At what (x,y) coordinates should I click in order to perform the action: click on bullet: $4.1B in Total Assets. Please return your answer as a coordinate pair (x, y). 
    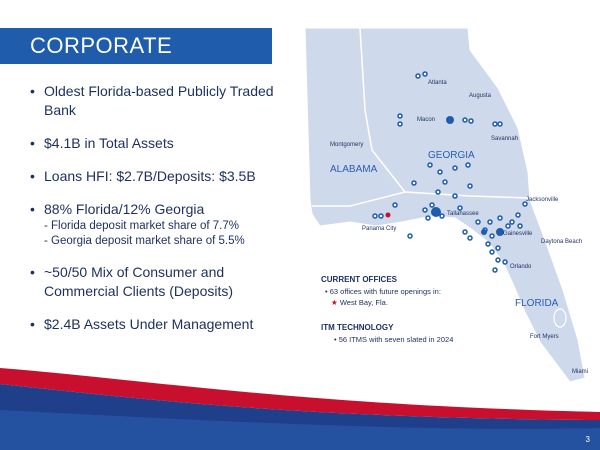
    Looking at the image, I should click on (155, 143).